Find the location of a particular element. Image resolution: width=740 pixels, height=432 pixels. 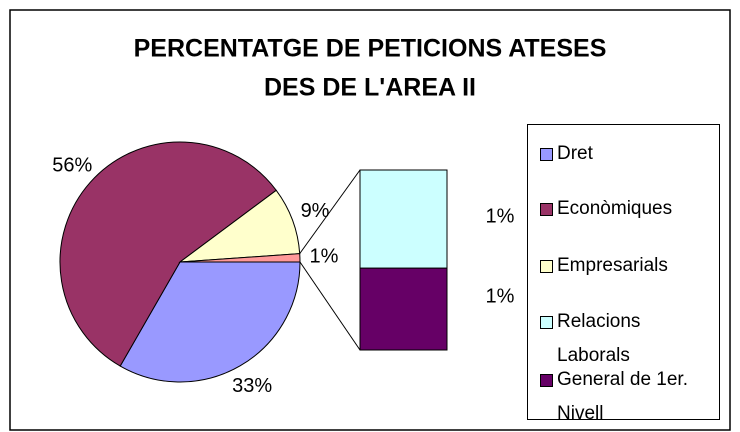

data-label: 33% is located at coordinates (252, 386).